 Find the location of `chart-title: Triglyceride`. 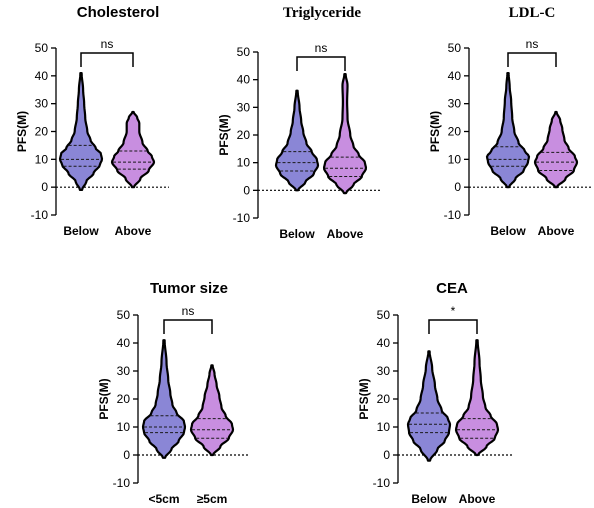

chart-title: Triglyceride is located at coordinates (322, 13).